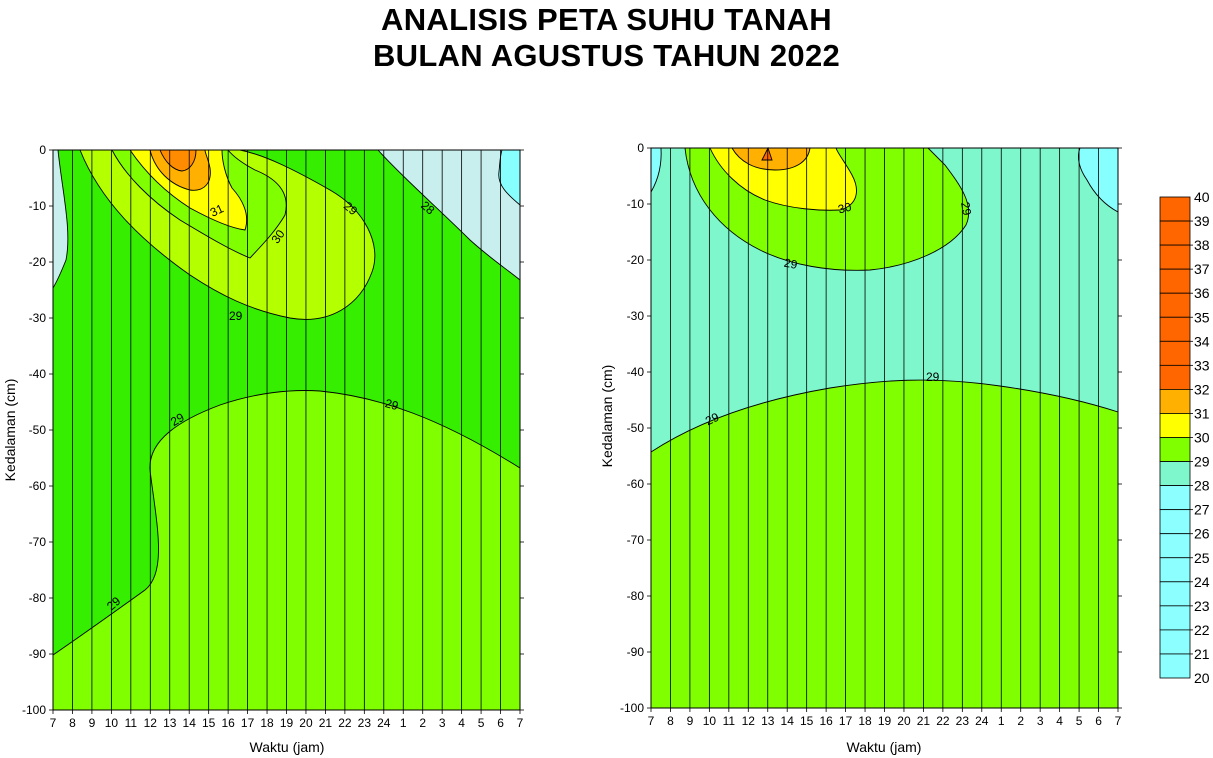  What do you see at coordinates (943, 721) in the screenshot?
I see `x-tick-label: 22` at bounding box center [943, 721].